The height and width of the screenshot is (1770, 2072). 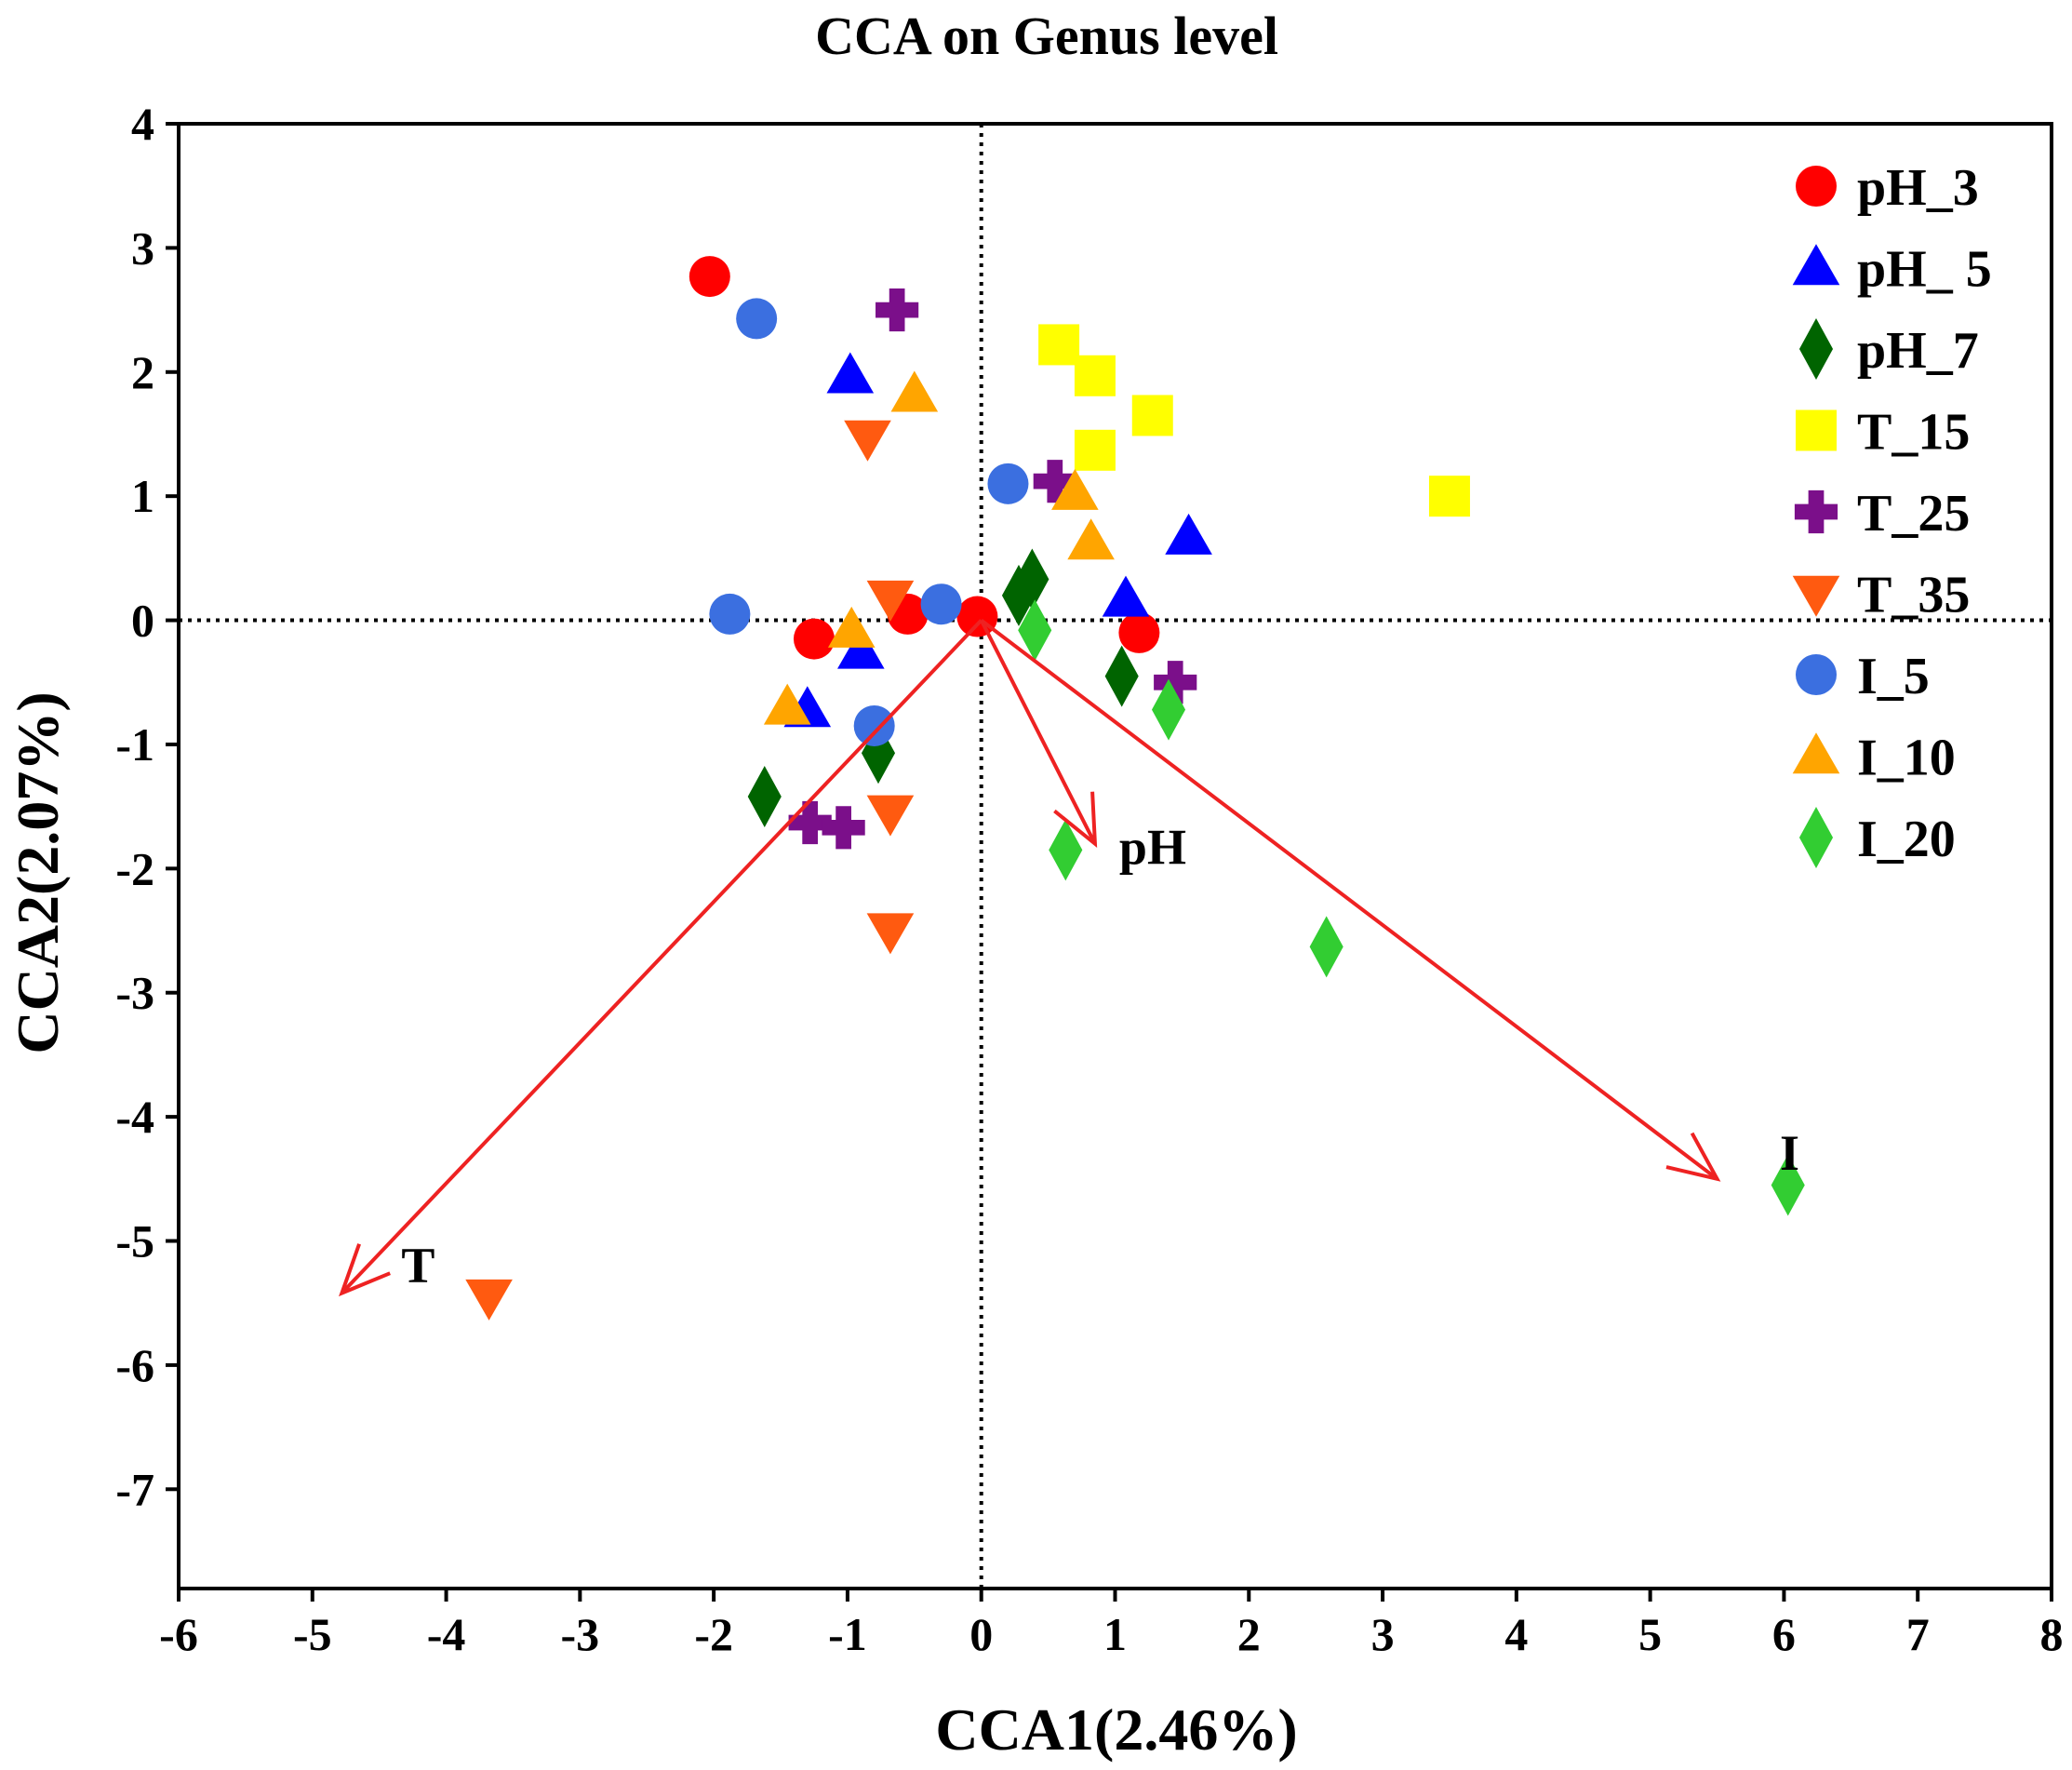 I want to click on x-tick-label: -3, so click(x=581, y=1634).